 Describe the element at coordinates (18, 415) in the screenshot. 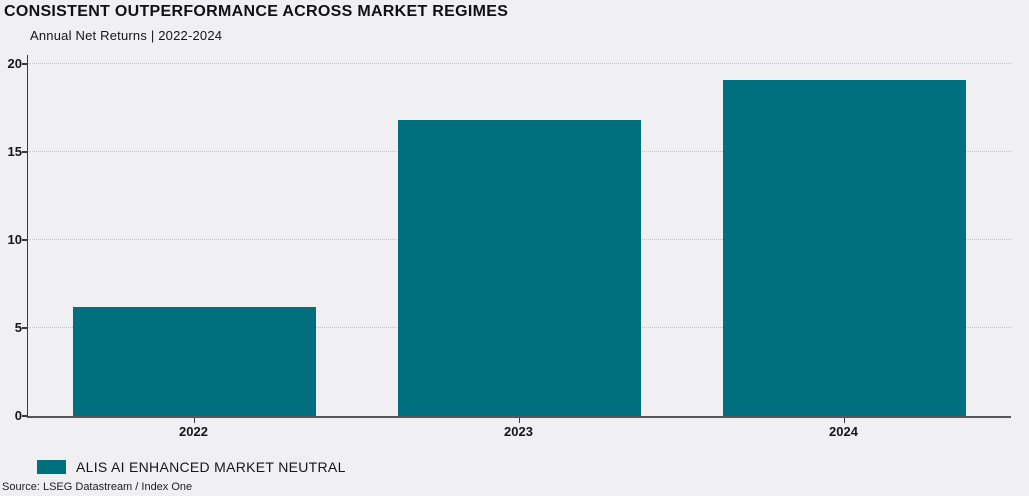

I see `y-tick-label: 0` at that location.